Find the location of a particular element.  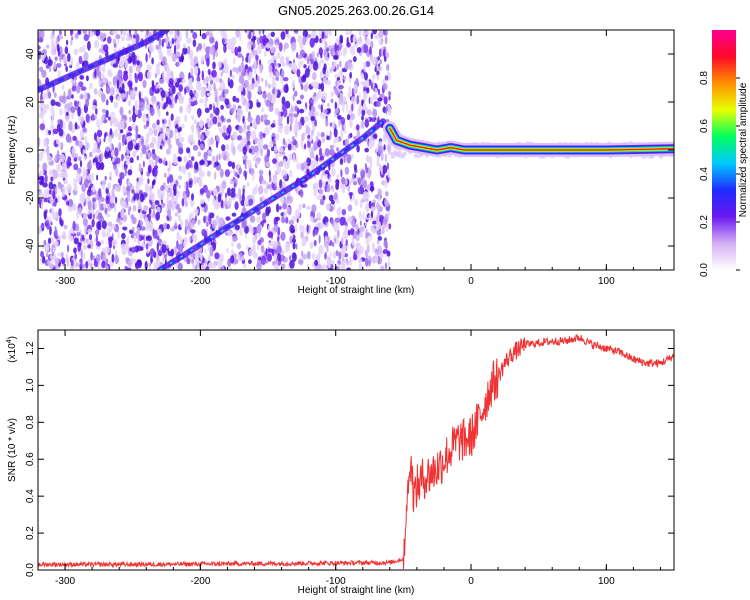

y-tick-label: 40 is located at coordinates (30, 54).